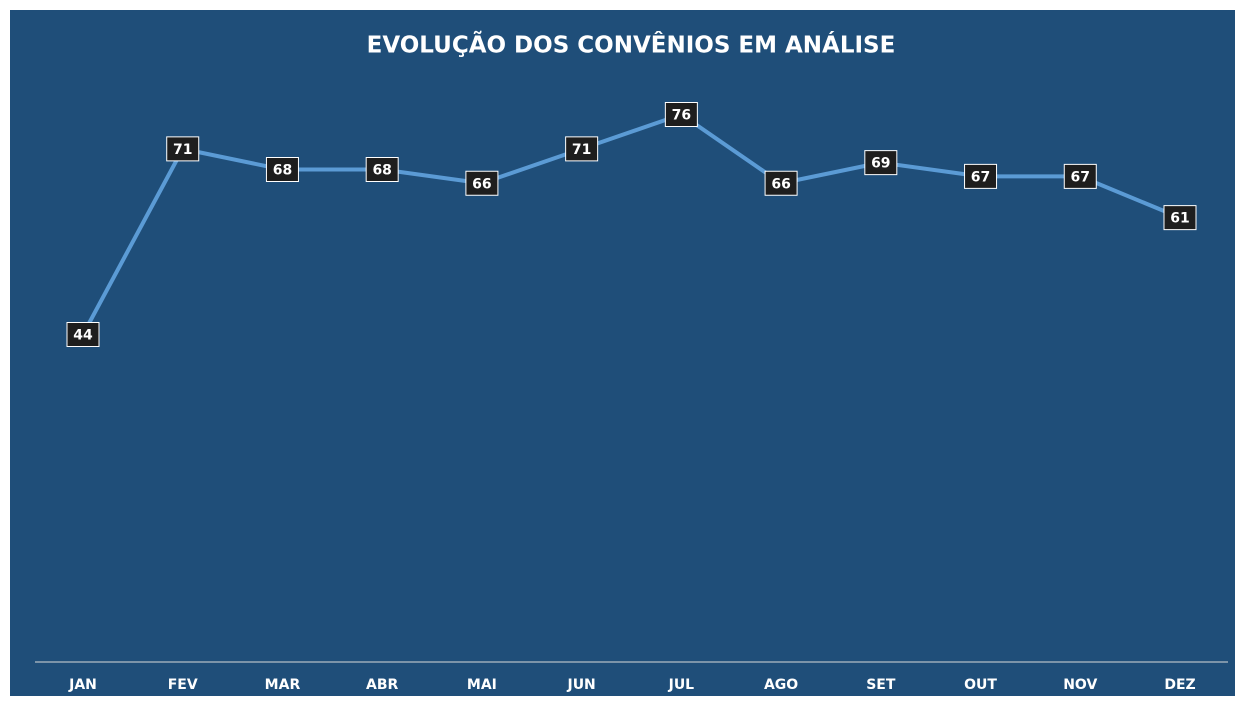 The width and height of the screenshot is (1245, 701). Describe the element at coordinates (1080, 685) in the screenshot. I see `x-tick-label: NOV` at that location.